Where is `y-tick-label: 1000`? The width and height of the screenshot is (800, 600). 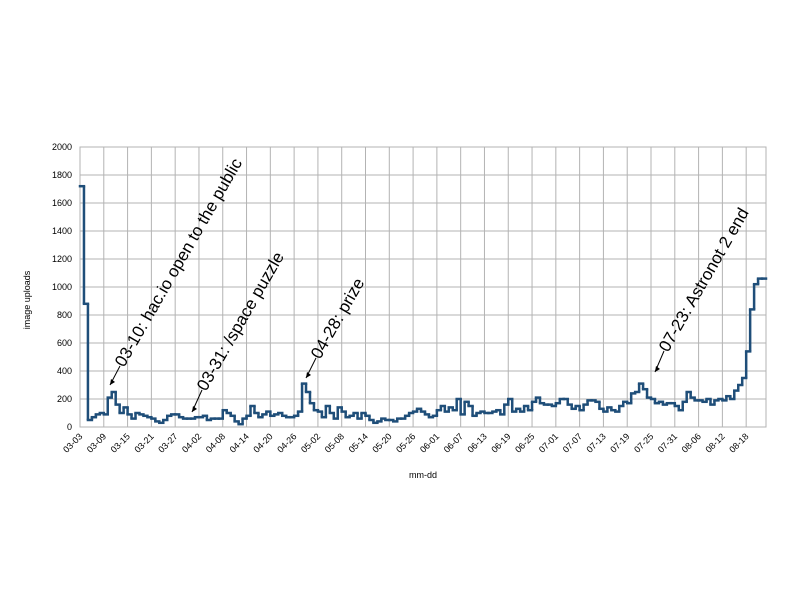 y-tick-label: 1000 is located at coordinates (62, 287).